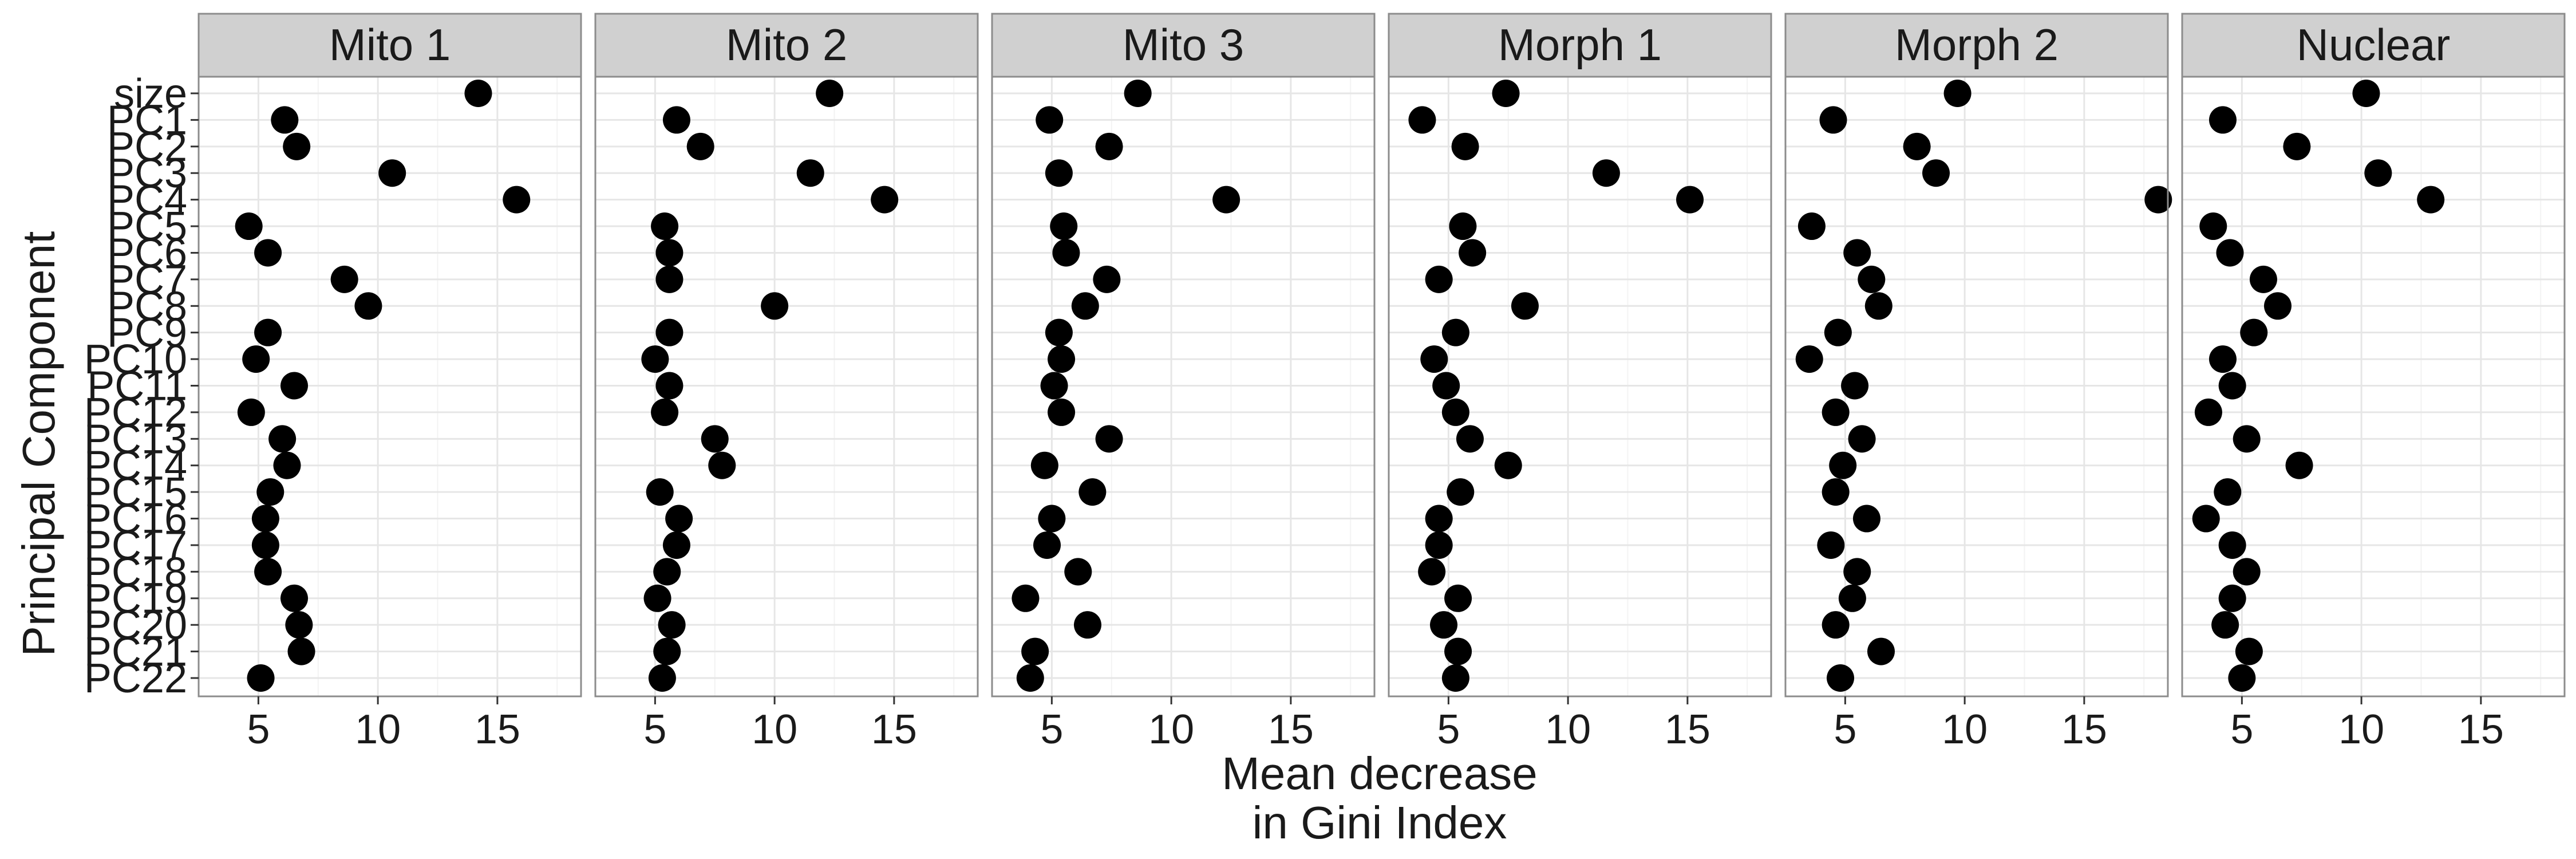 The width and height of the screenshot is (2576, 859). Describe the element at coordinates (1379, 773) in the screenshot. I see `x-axis-title-line-1: Mean decrease` at that location.